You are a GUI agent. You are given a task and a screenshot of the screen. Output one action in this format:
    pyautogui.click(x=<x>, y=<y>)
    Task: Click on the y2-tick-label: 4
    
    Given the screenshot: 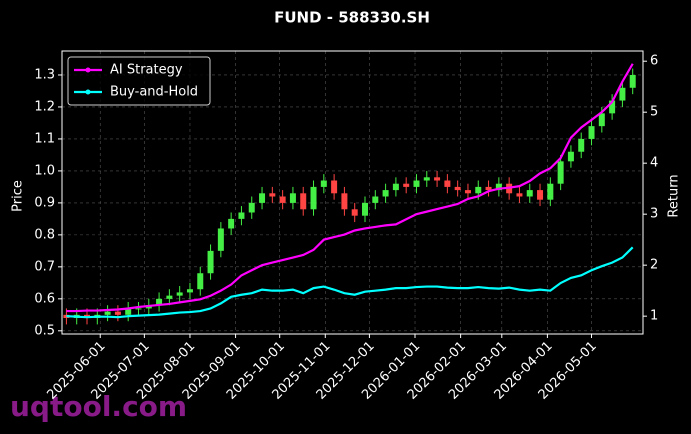 What is the action you would take?
    pyautogui.click(x=654, y=163)
    